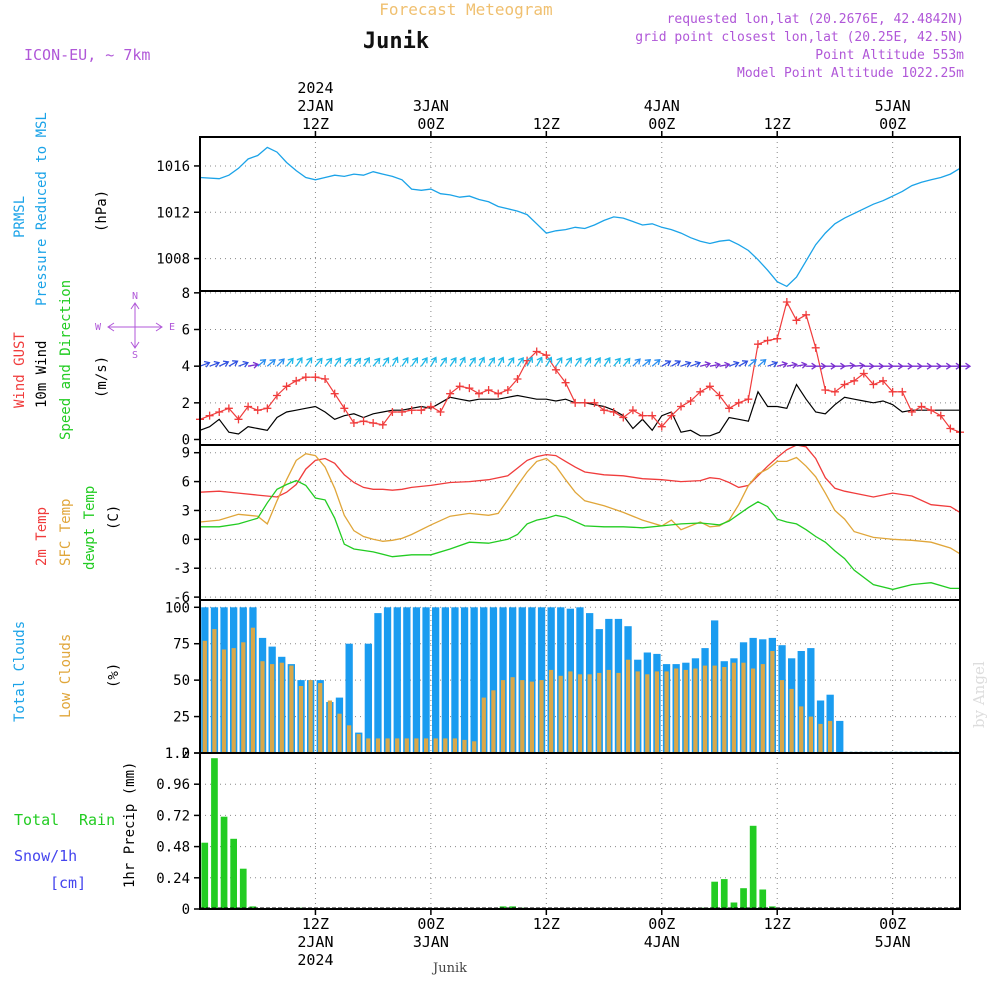 Image resolution: width=1000 pixels, height=1000 pixels. Describe the element at coordinates (815, 19) in the screenshot. I see `requested-coords: requested lon,lat (20.2676E, 42.4842N)` at that location.